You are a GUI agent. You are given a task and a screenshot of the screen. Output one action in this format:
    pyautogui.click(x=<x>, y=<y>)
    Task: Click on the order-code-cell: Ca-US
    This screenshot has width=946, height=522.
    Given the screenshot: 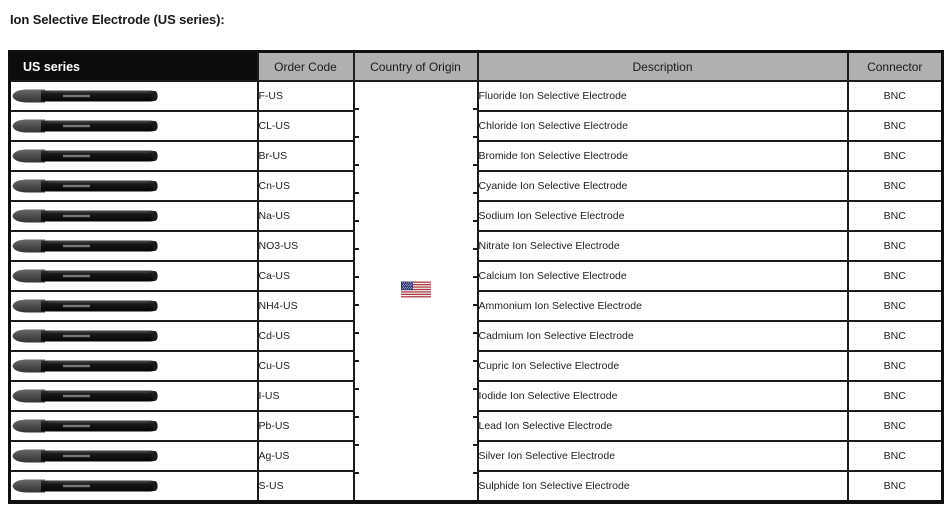 What is the action you would take?
    pyautogui.click(x=305, y=276)
    